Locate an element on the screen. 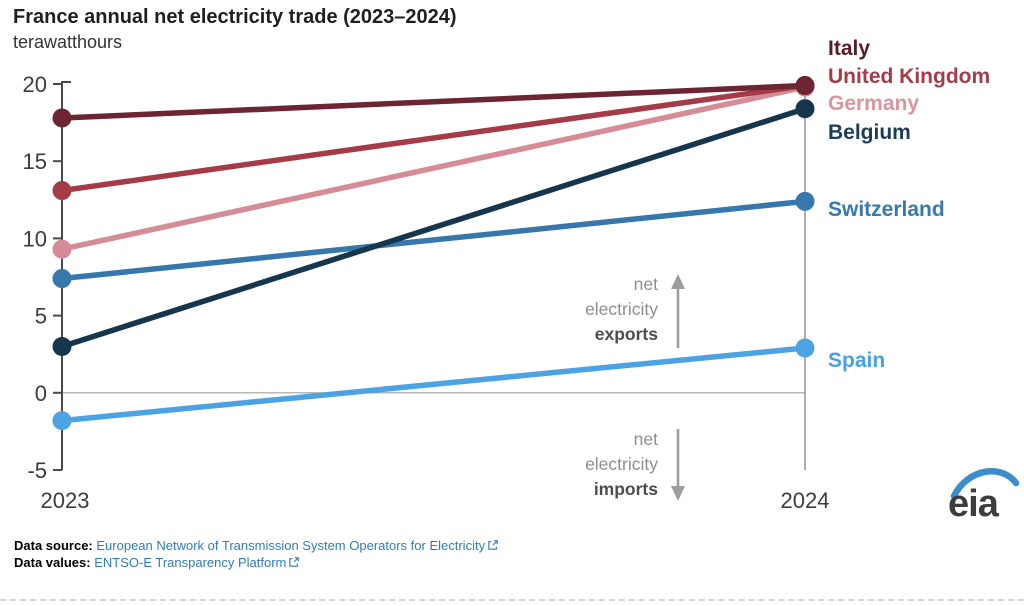 This screenshot has width=1024, height=606. series-label-spain: Spain is located at coordinates (856, 360).